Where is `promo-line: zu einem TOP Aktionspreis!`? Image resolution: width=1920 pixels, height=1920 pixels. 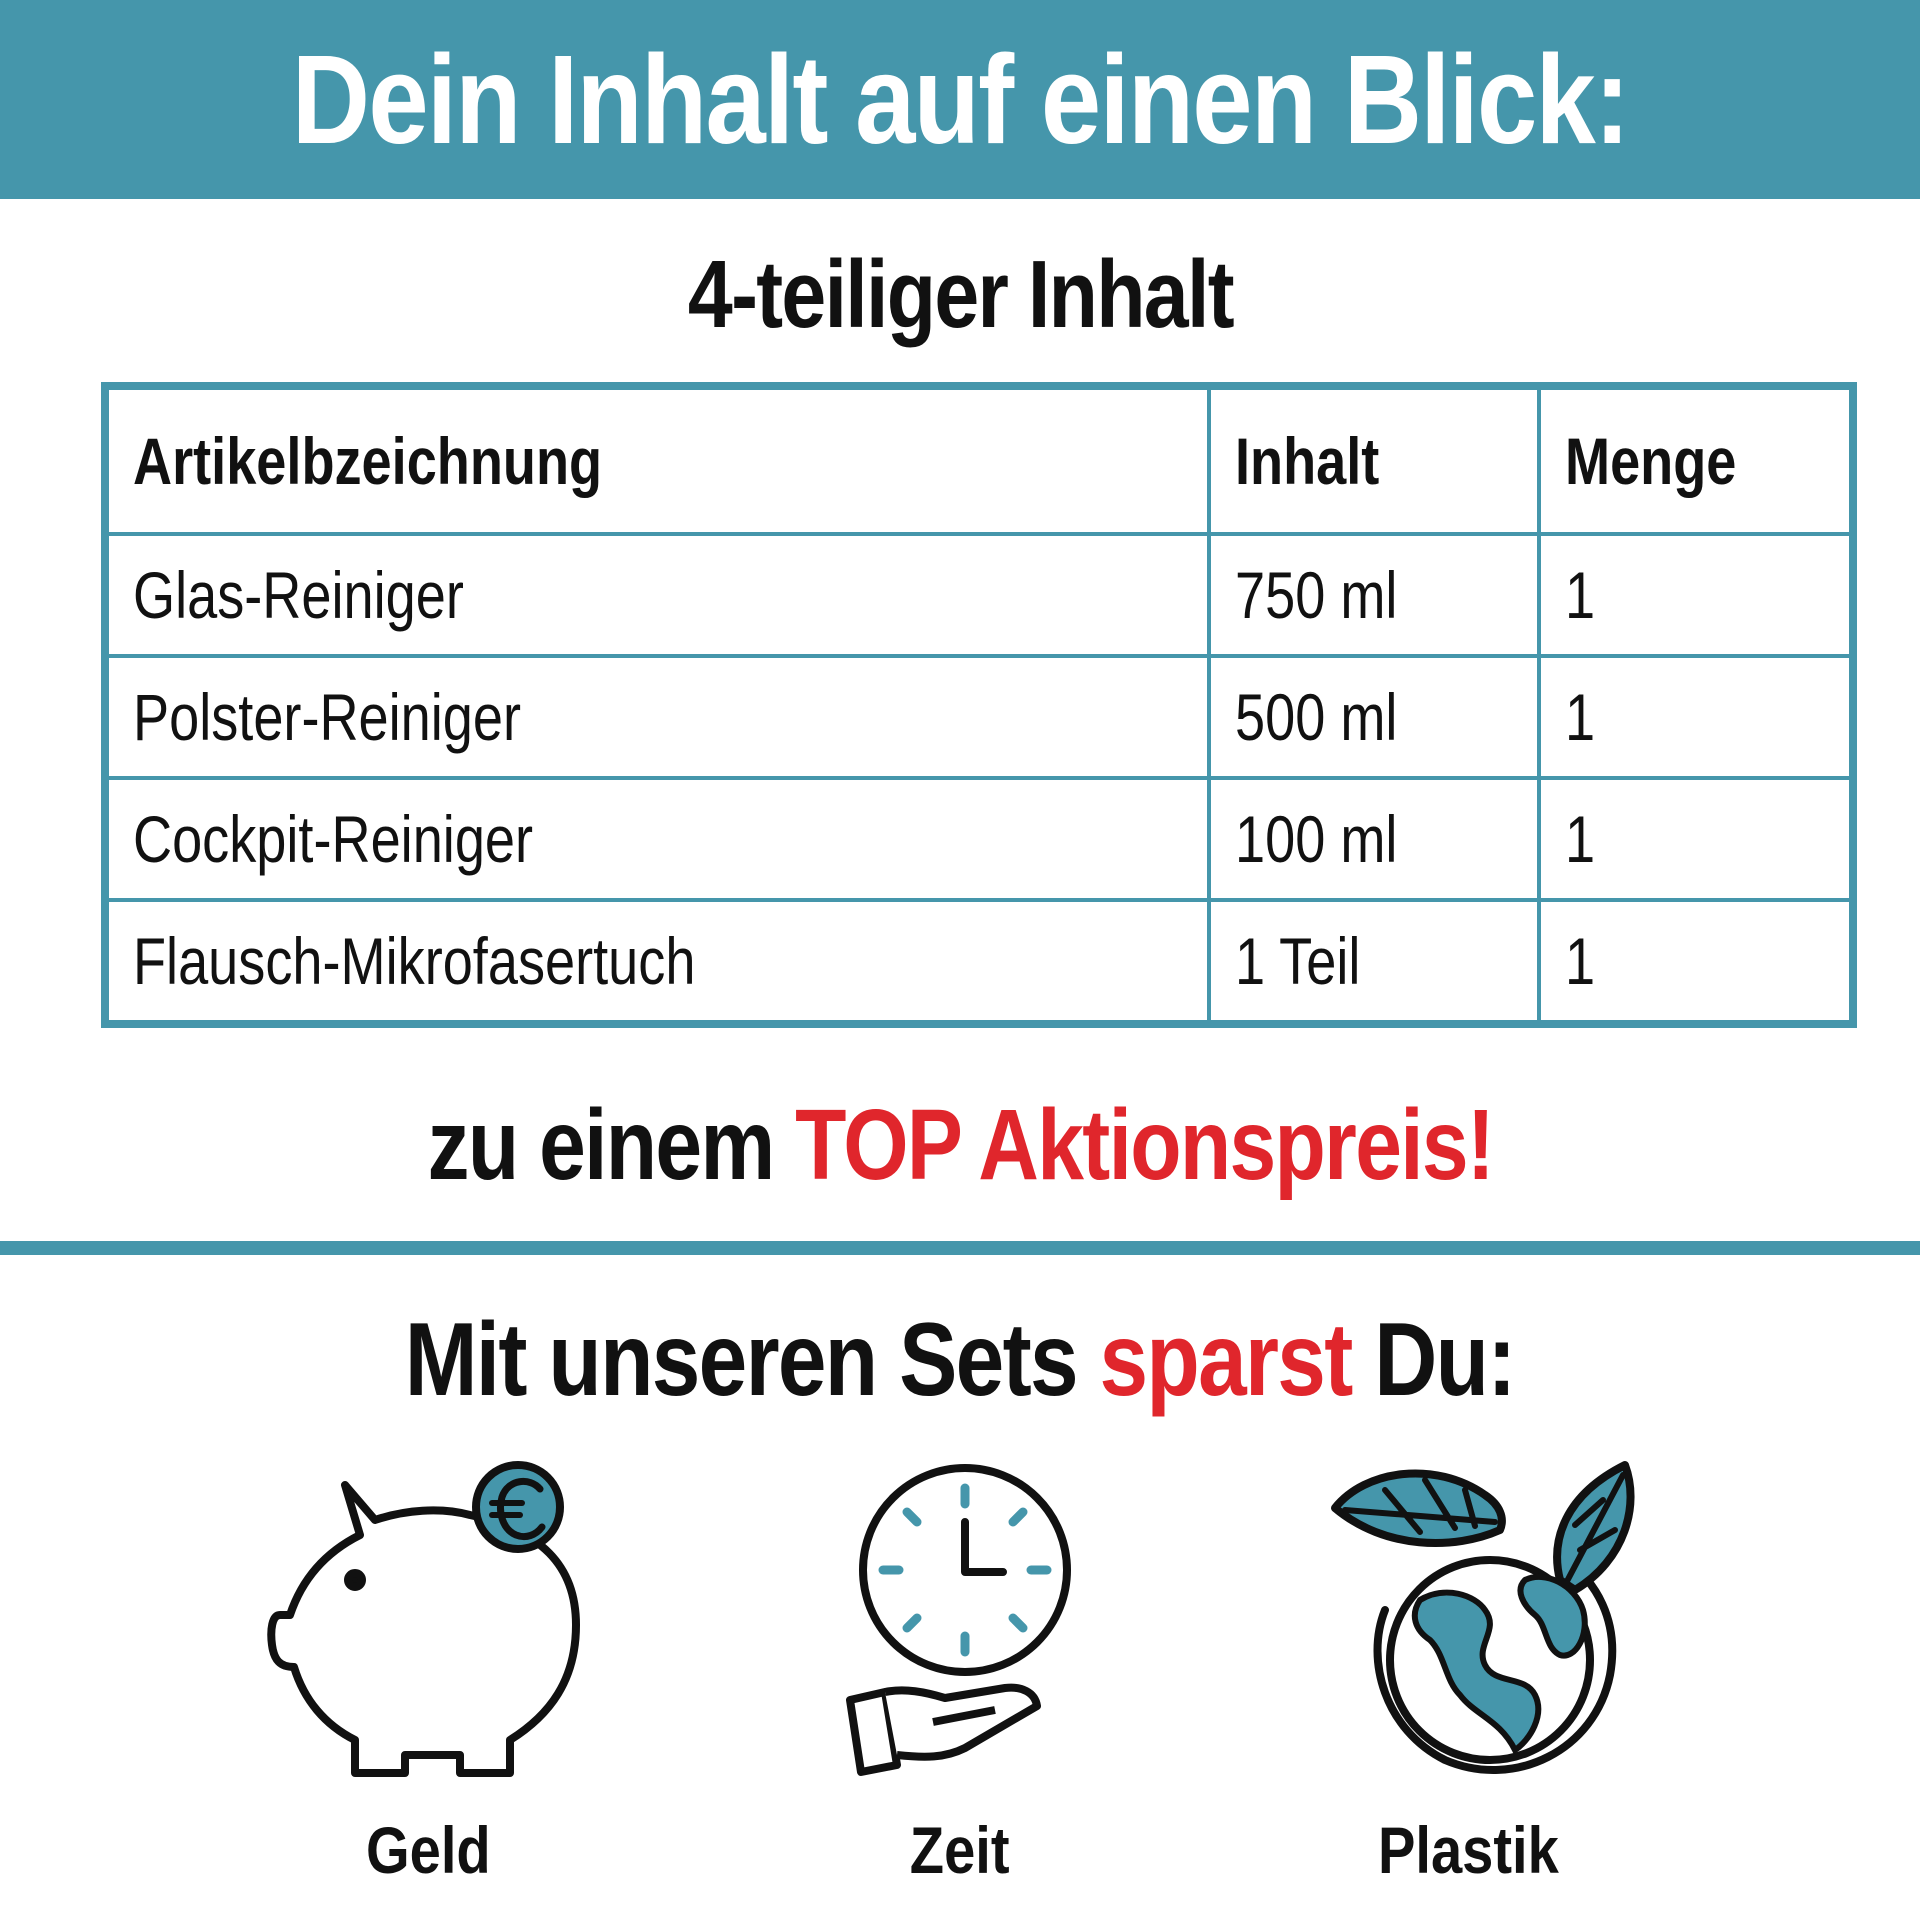
promo-line: zu einem TOP Aktionspreis! is located at coordinates (960, 1145).